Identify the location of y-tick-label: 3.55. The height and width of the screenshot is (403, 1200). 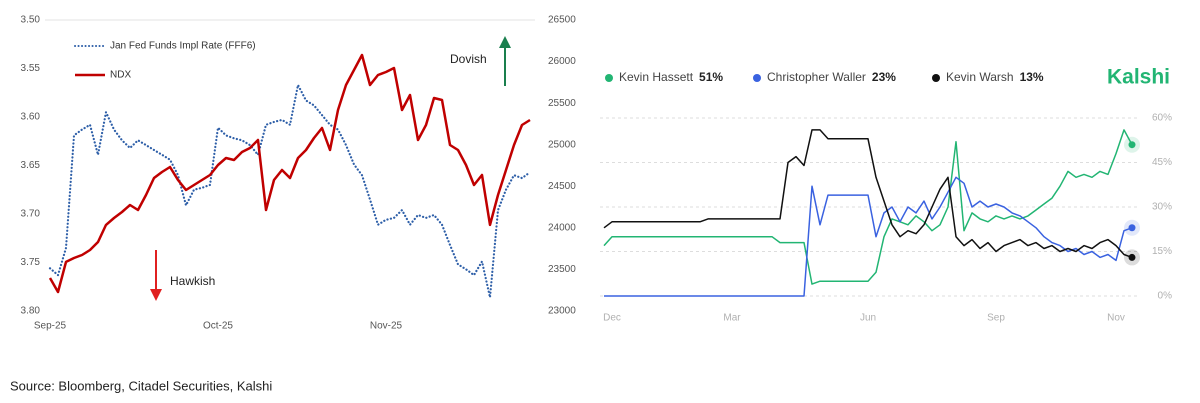
(31, 68).